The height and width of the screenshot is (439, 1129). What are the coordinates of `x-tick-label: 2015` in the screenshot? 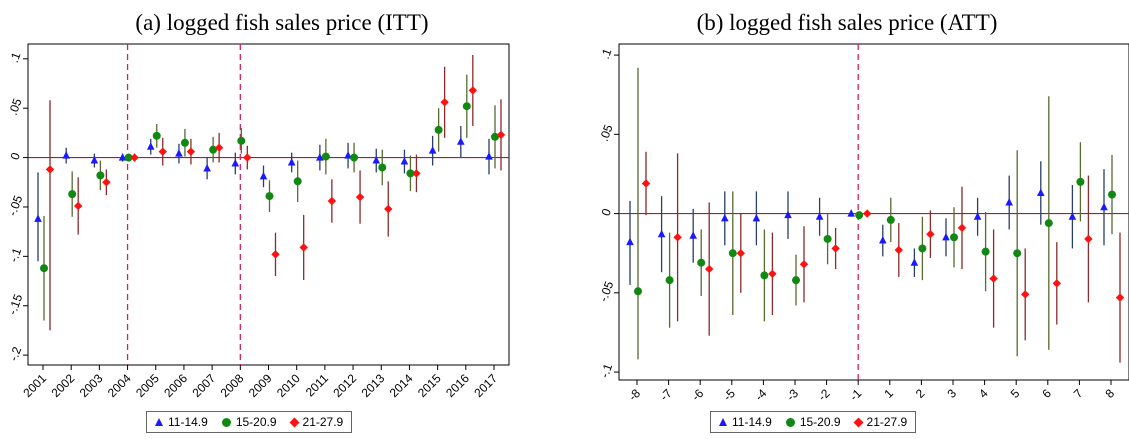 It's located at (429, 385).